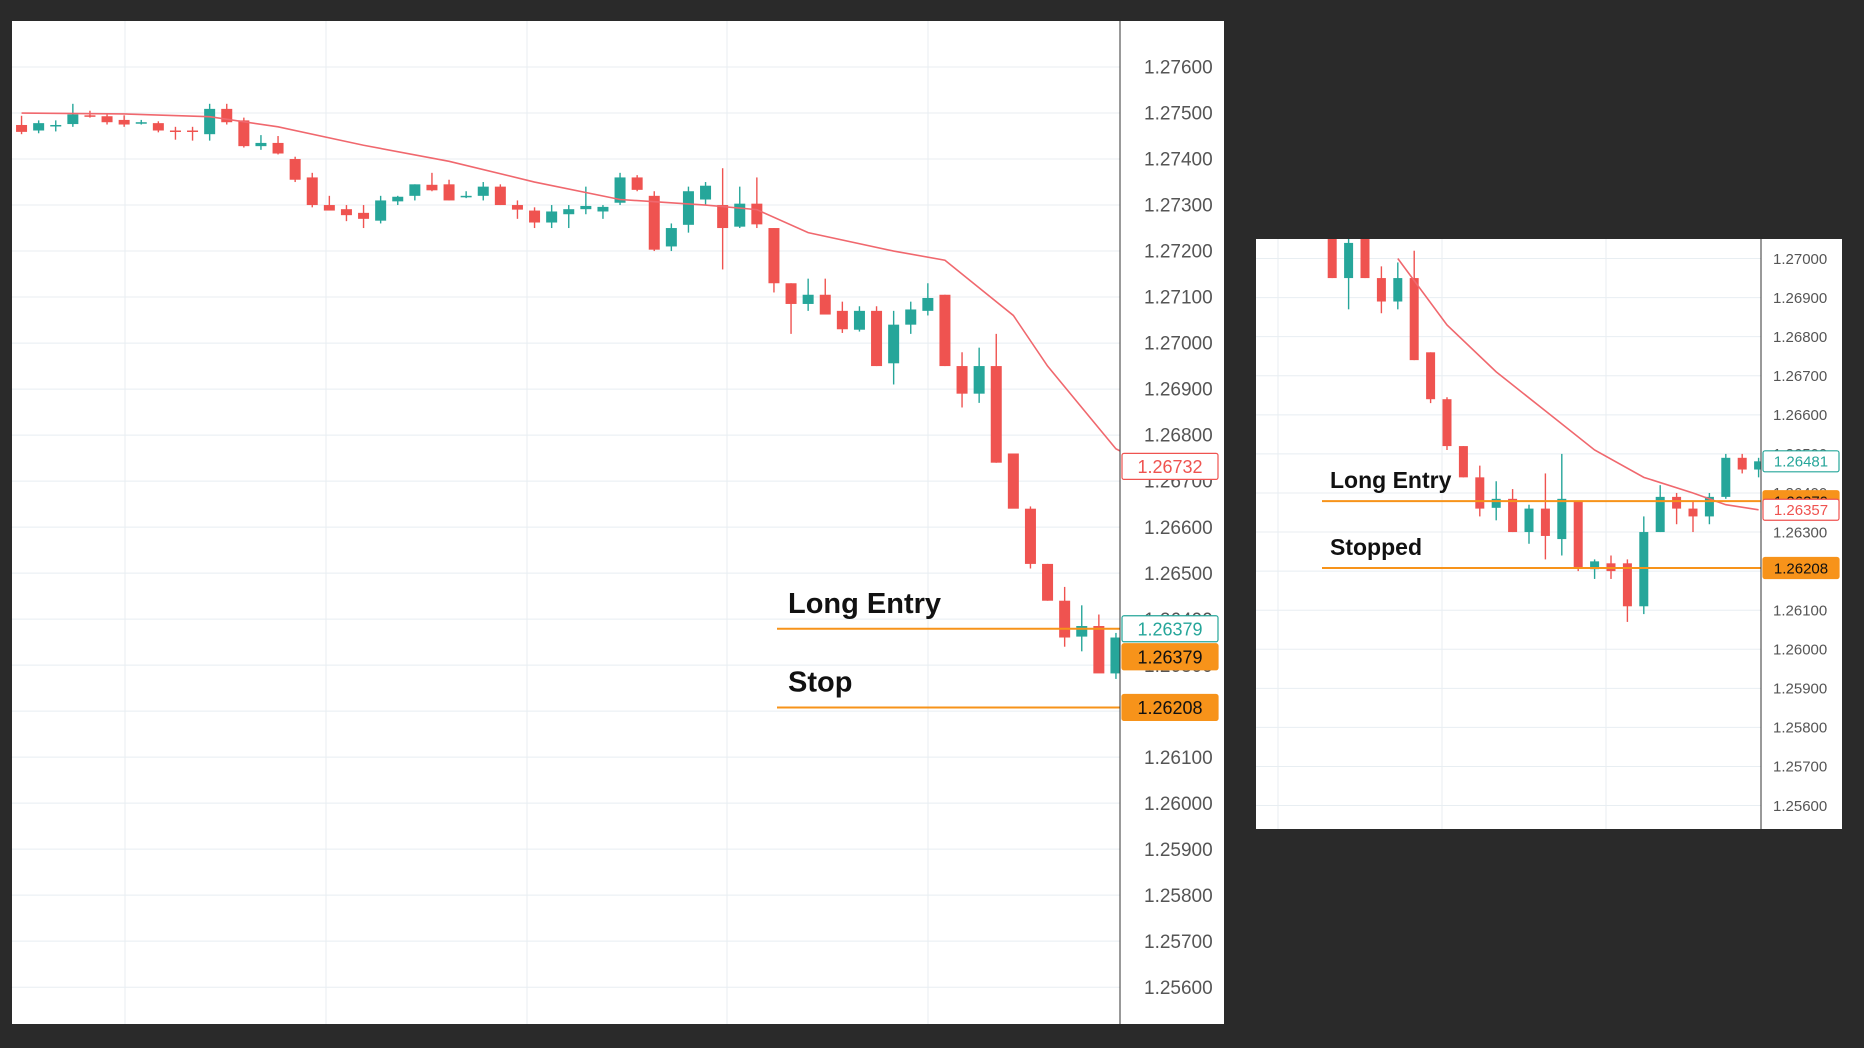 This screenshot has height=1048, width=1864. I want to click on price-tick-label: 1.25700, so click(1800, 767).